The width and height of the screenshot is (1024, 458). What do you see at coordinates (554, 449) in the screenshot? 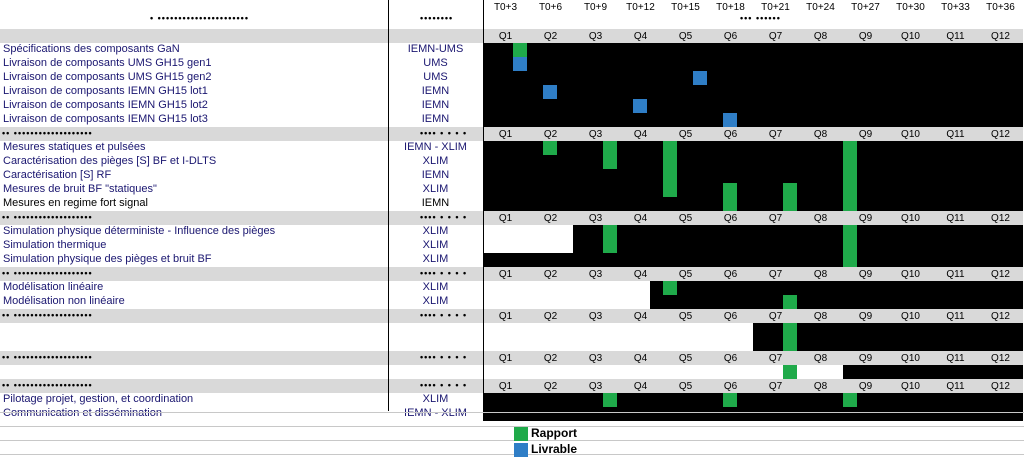
I see `legend-label: Livrable` at bounding box center [554, 449].